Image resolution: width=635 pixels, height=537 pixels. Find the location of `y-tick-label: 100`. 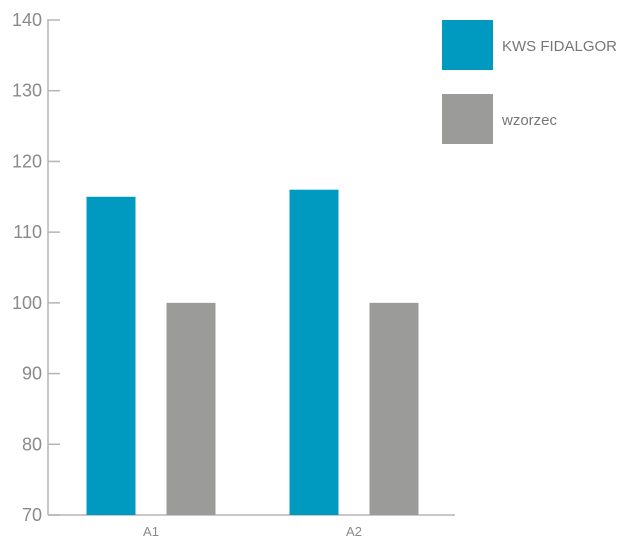

y-tick-label: 100 is located at coordinates (27, 303).